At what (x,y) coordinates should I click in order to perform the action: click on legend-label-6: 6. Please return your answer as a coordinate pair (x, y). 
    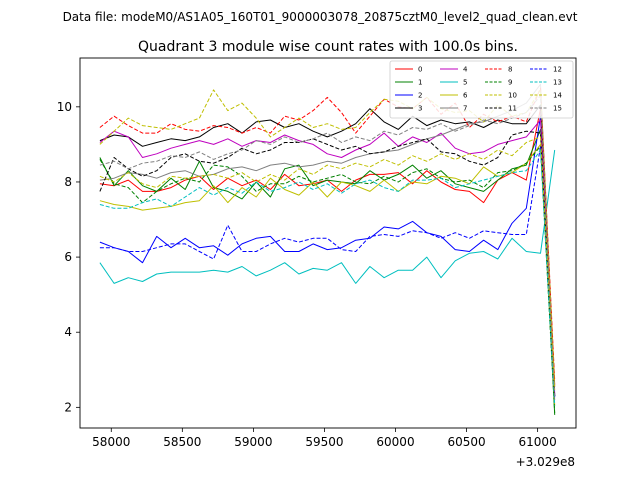
    Looking at the image, I should click on (465, 96).